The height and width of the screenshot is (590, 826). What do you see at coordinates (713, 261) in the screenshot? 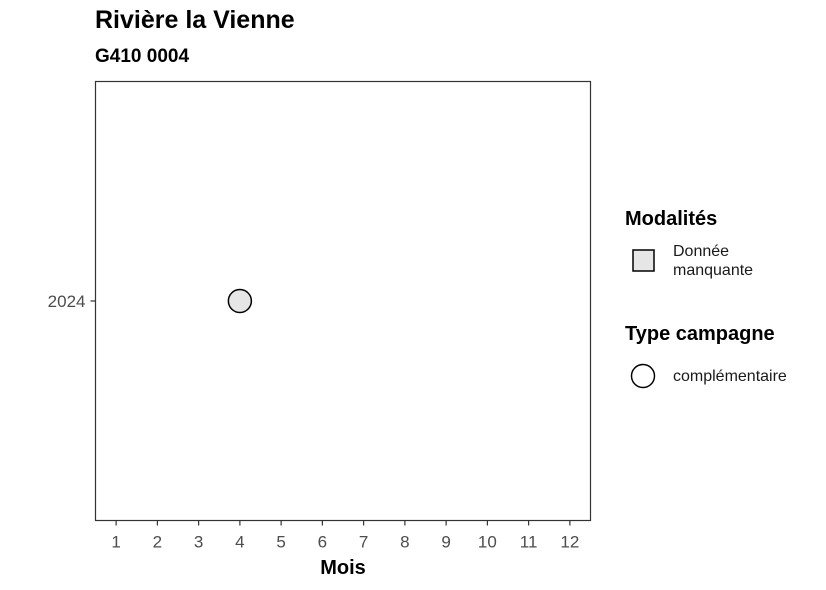
I see `legend-label-donnee-manquante: Donnée manquante` at bounding box center [713, 261].